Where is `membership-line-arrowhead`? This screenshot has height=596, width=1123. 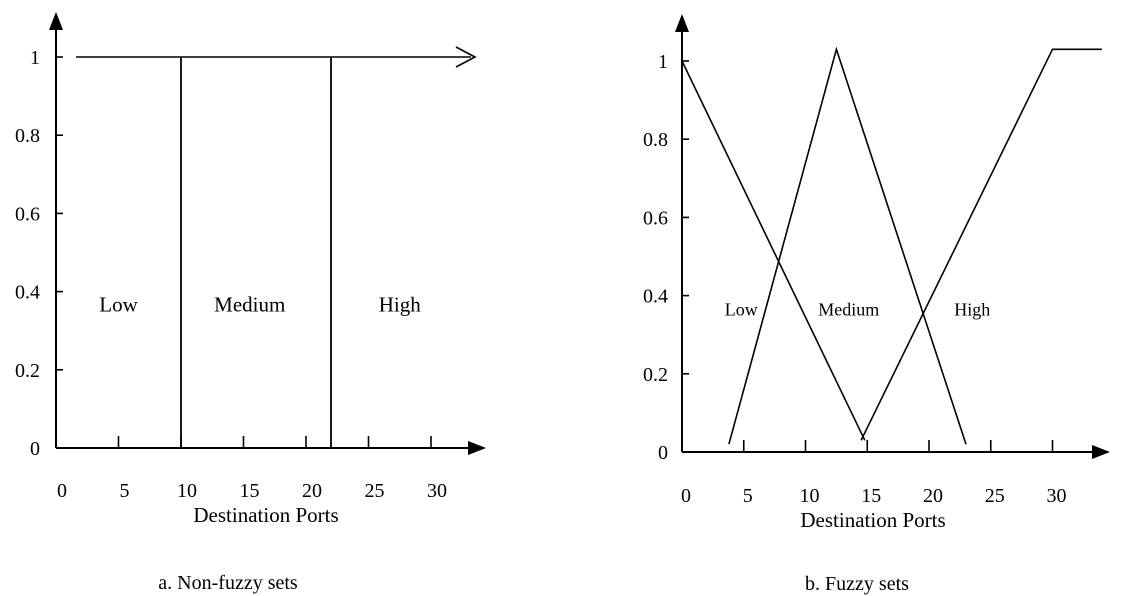 membership-line-arrowhead is located at coordinates (466, 57).